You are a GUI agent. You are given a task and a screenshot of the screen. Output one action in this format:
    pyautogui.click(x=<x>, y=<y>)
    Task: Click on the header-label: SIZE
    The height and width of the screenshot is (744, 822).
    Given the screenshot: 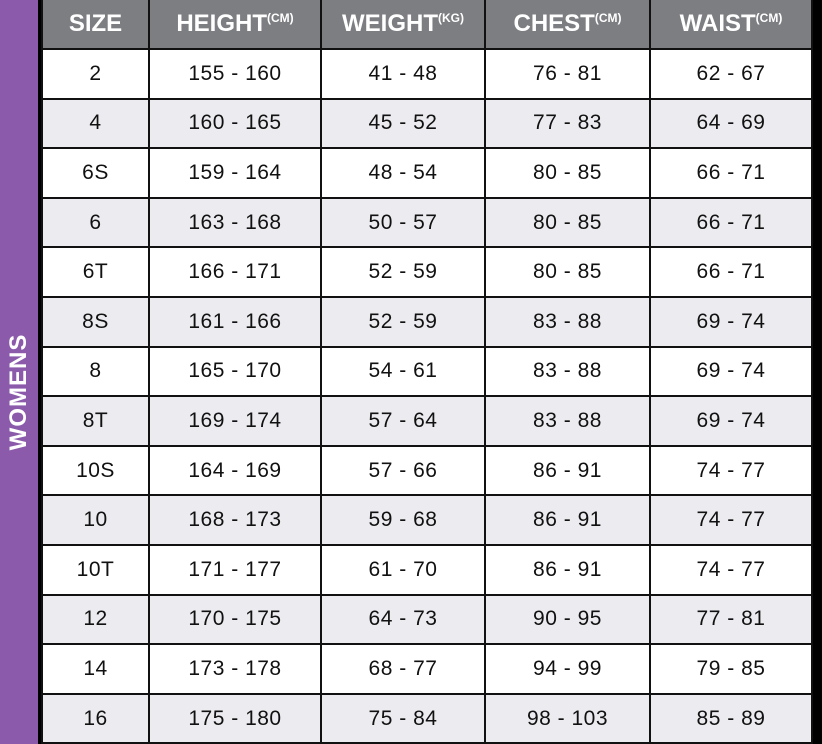 What is the action you would take?
    pyautogui.click(x=95, y=23)
    